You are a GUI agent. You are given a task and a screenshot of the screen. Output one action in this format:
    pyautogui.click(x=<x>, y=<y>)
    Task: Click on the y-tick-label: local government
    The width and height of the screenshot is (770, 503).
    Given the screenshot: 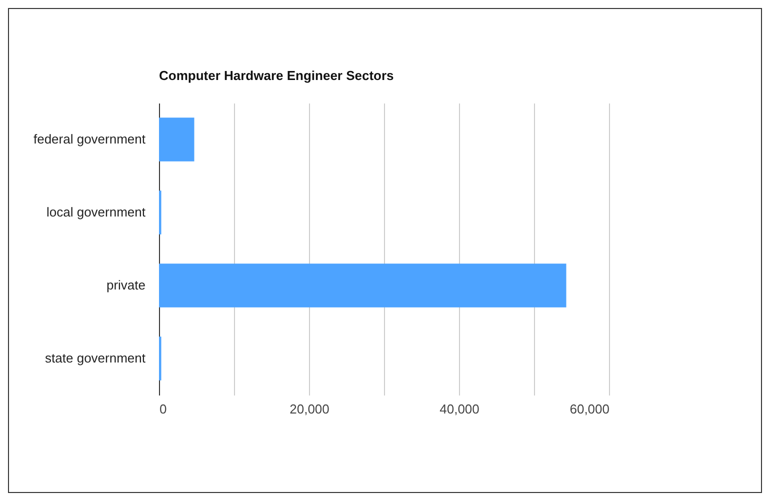 What is the action you would take?
    pyautogui.click(x=96, y=212)
    